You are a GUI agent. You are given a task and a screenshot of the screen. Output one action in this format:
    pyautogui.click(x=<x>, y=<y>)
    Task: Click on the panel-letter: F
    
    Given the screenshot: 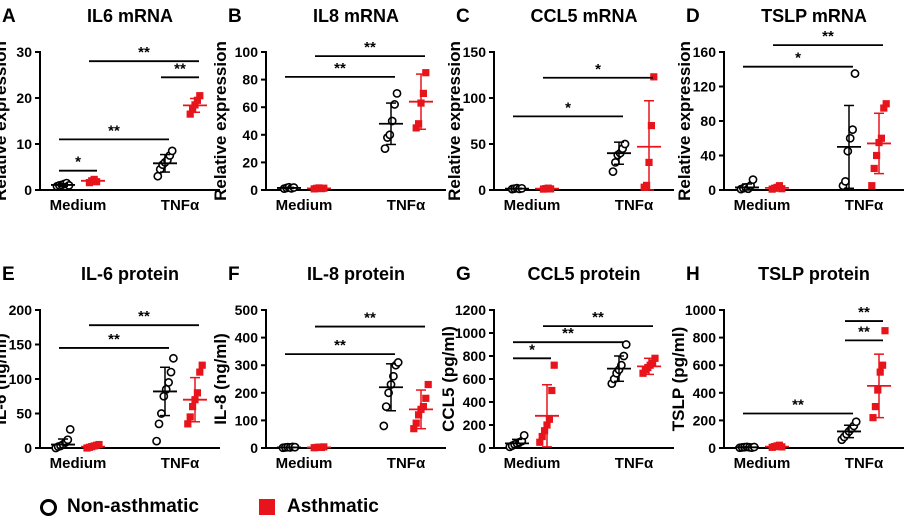 What is the action you would take?
    pyautogui.click(x=234, y=274)
    